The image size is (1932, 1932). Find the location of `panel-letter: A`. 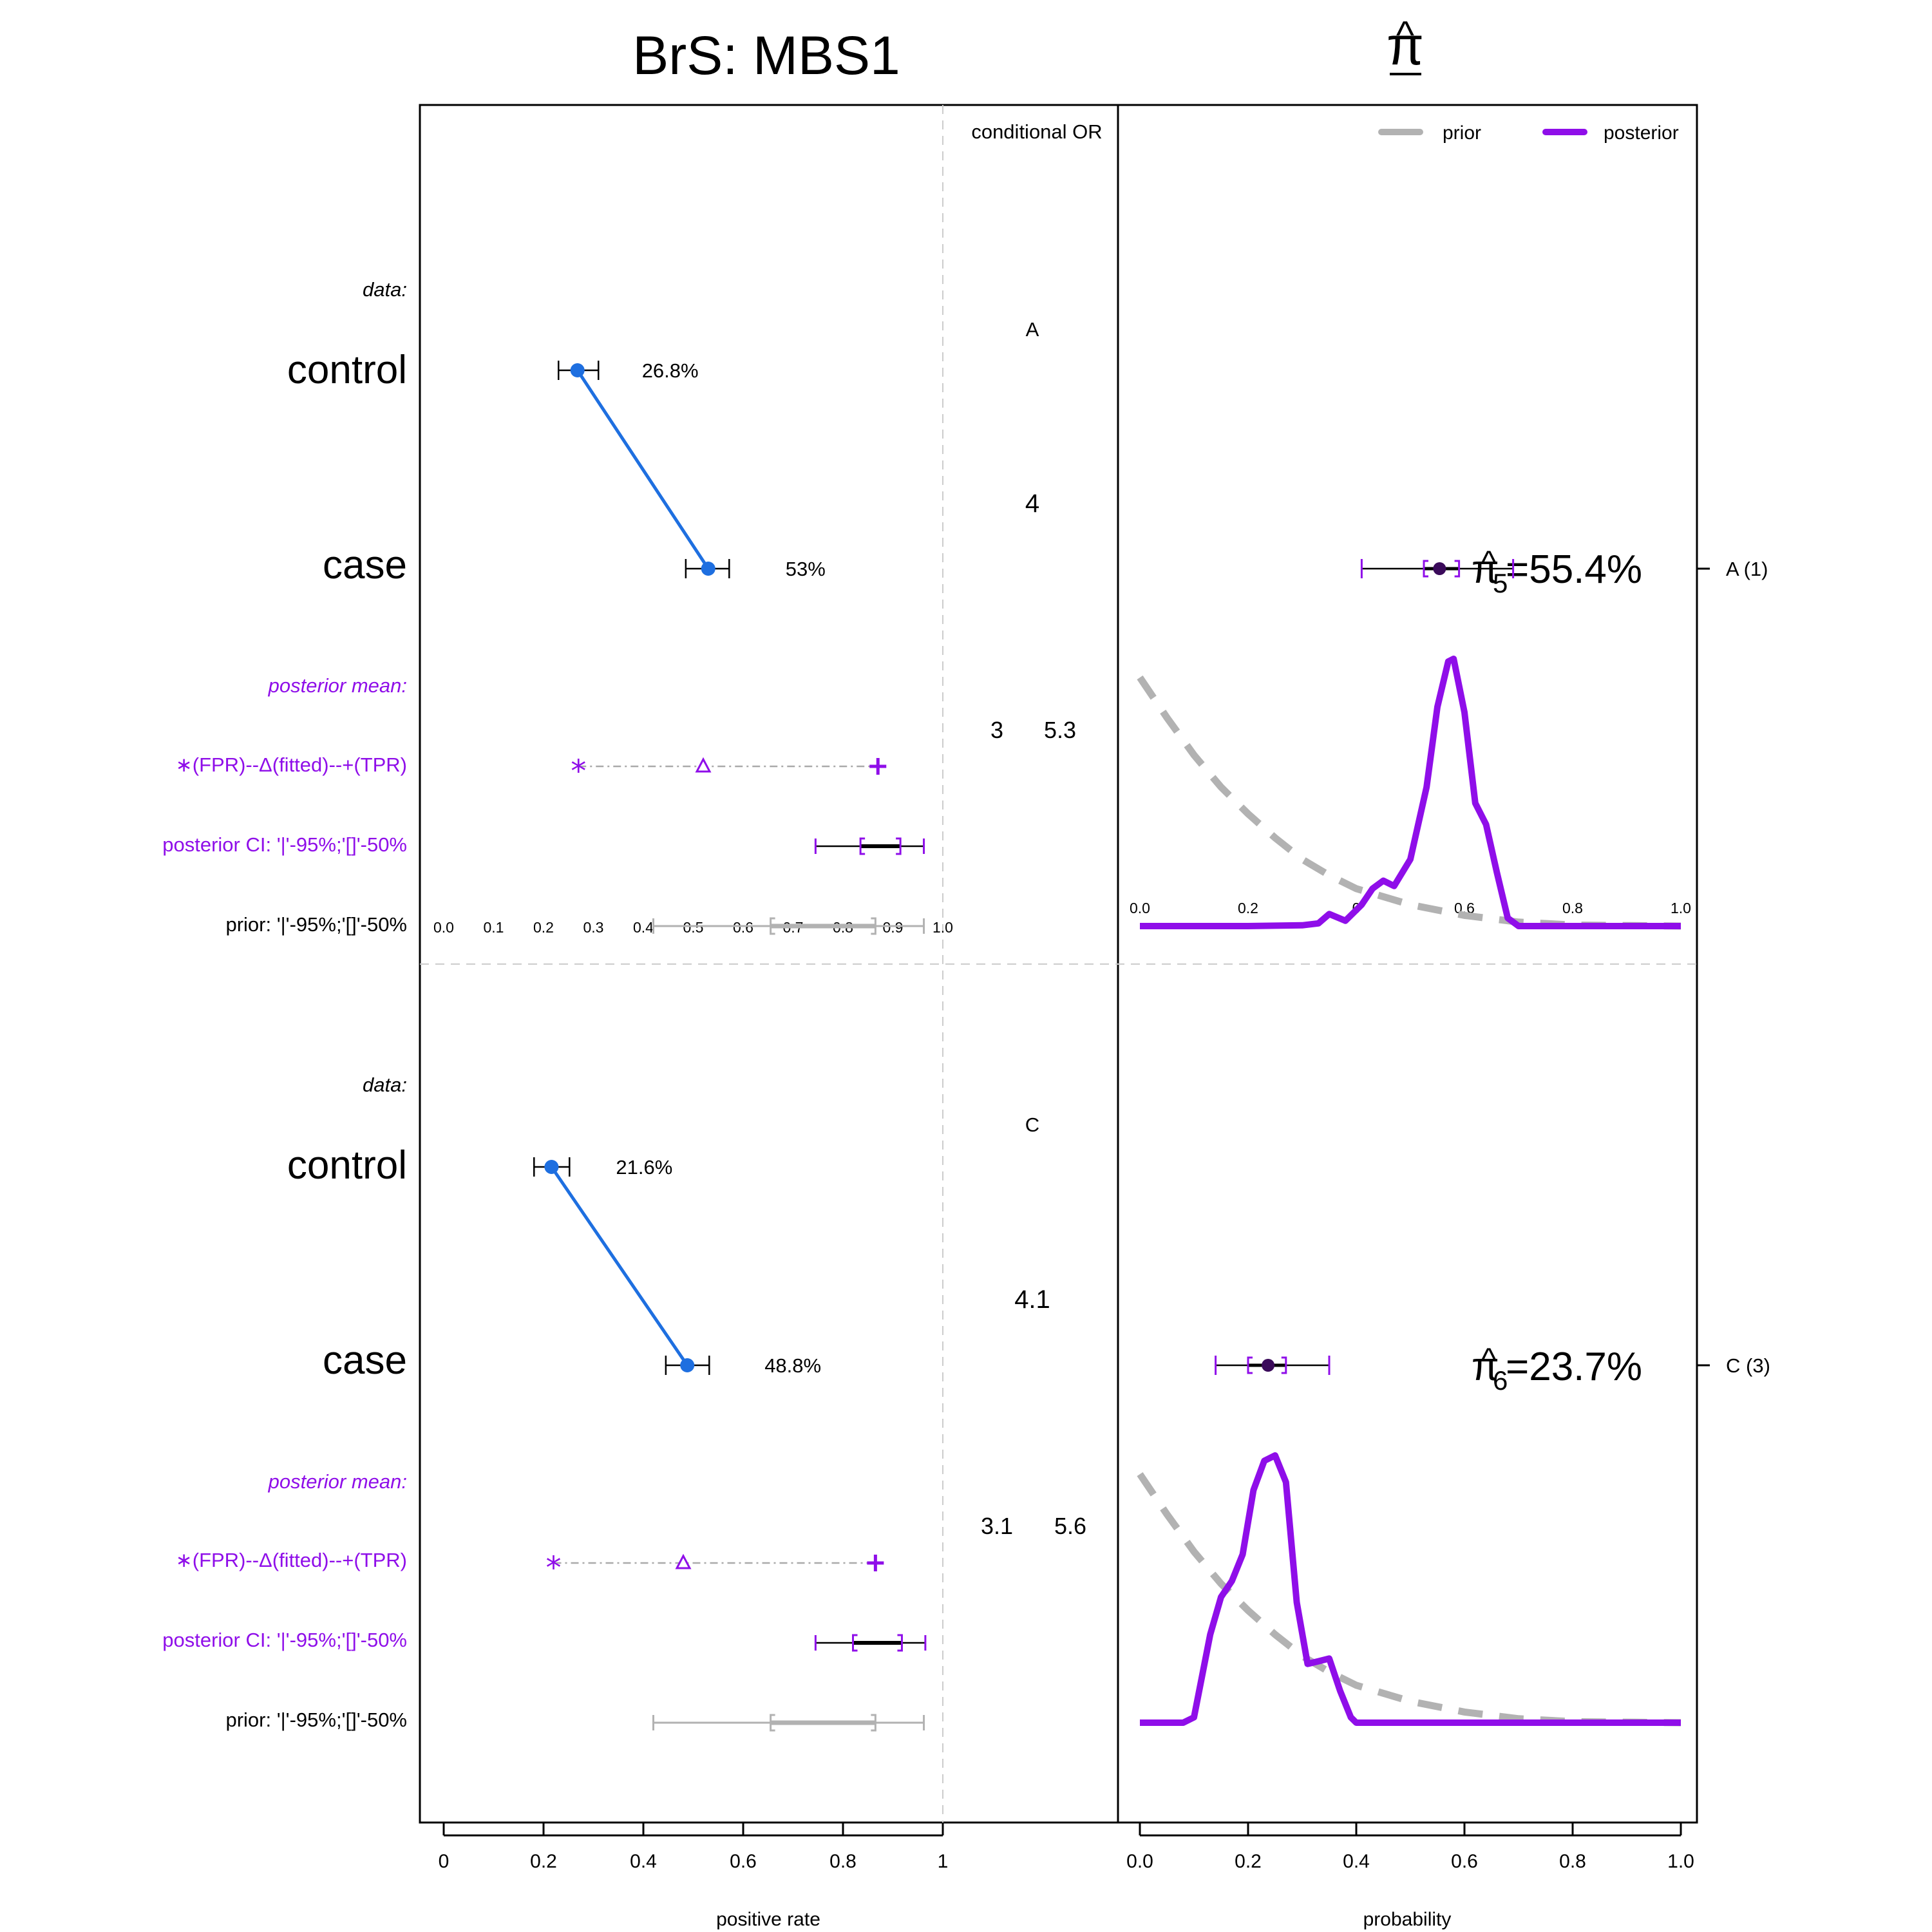

panel-letter: A is located at coordinates (1032, 329).